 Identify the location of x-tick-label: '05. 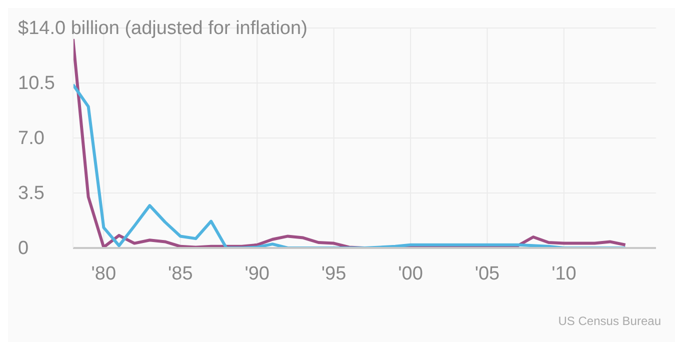
(487, 273).